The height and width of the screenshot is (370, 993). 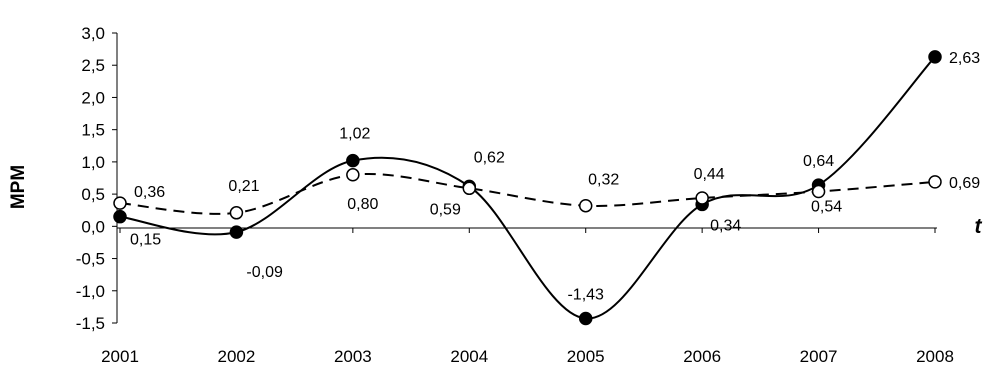 I want to click on data-label: 0,36, so click(x=149, y=192).